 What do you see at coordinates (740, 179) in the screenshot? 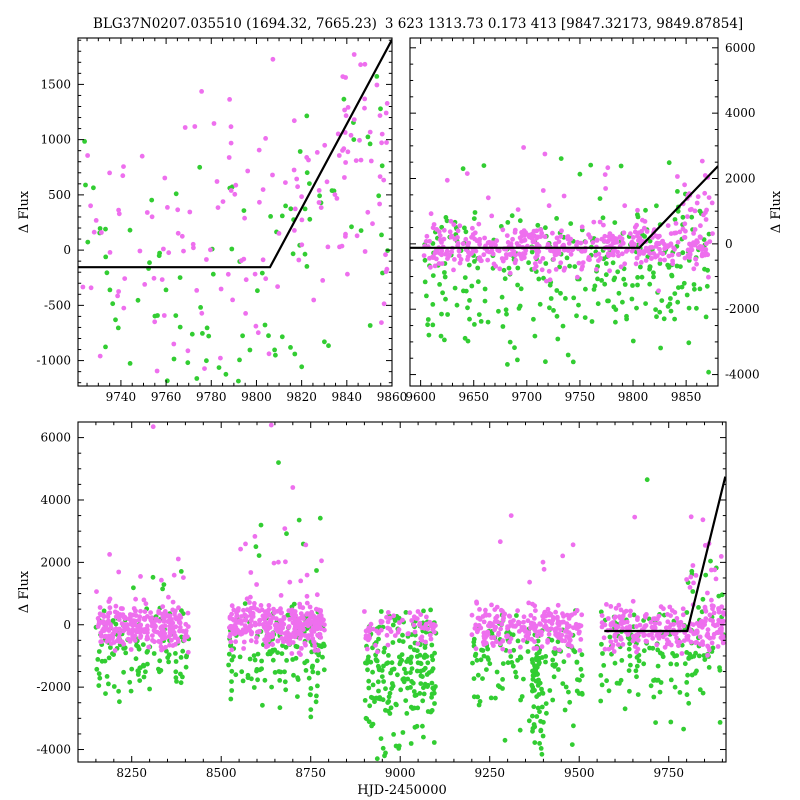
I see `y-tick-label: 2000` at bounding box center [740, 179].